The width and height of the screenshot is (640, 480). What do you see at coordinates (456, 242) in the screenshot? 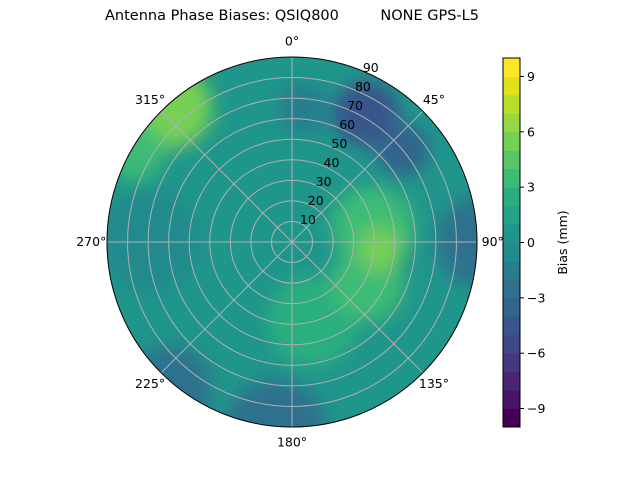
I see `contour-region-east-edge` at bounding box center [456, 242].